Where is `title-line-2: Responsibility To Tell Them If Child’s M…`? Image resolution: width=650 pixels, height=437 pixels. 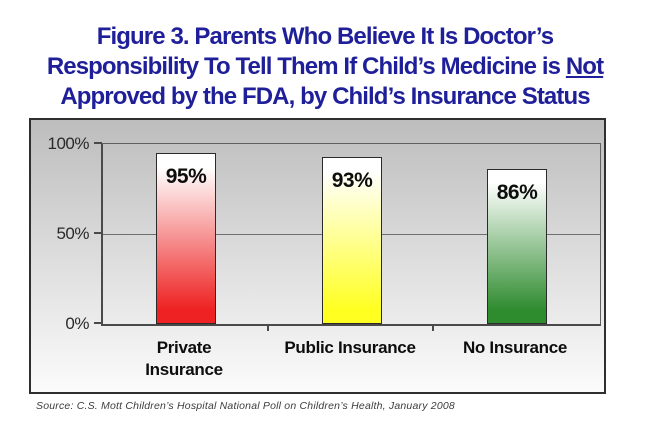
title-line-2: Responsibility To Tell Them If Child’s M… is located at coordinates (306, 66).